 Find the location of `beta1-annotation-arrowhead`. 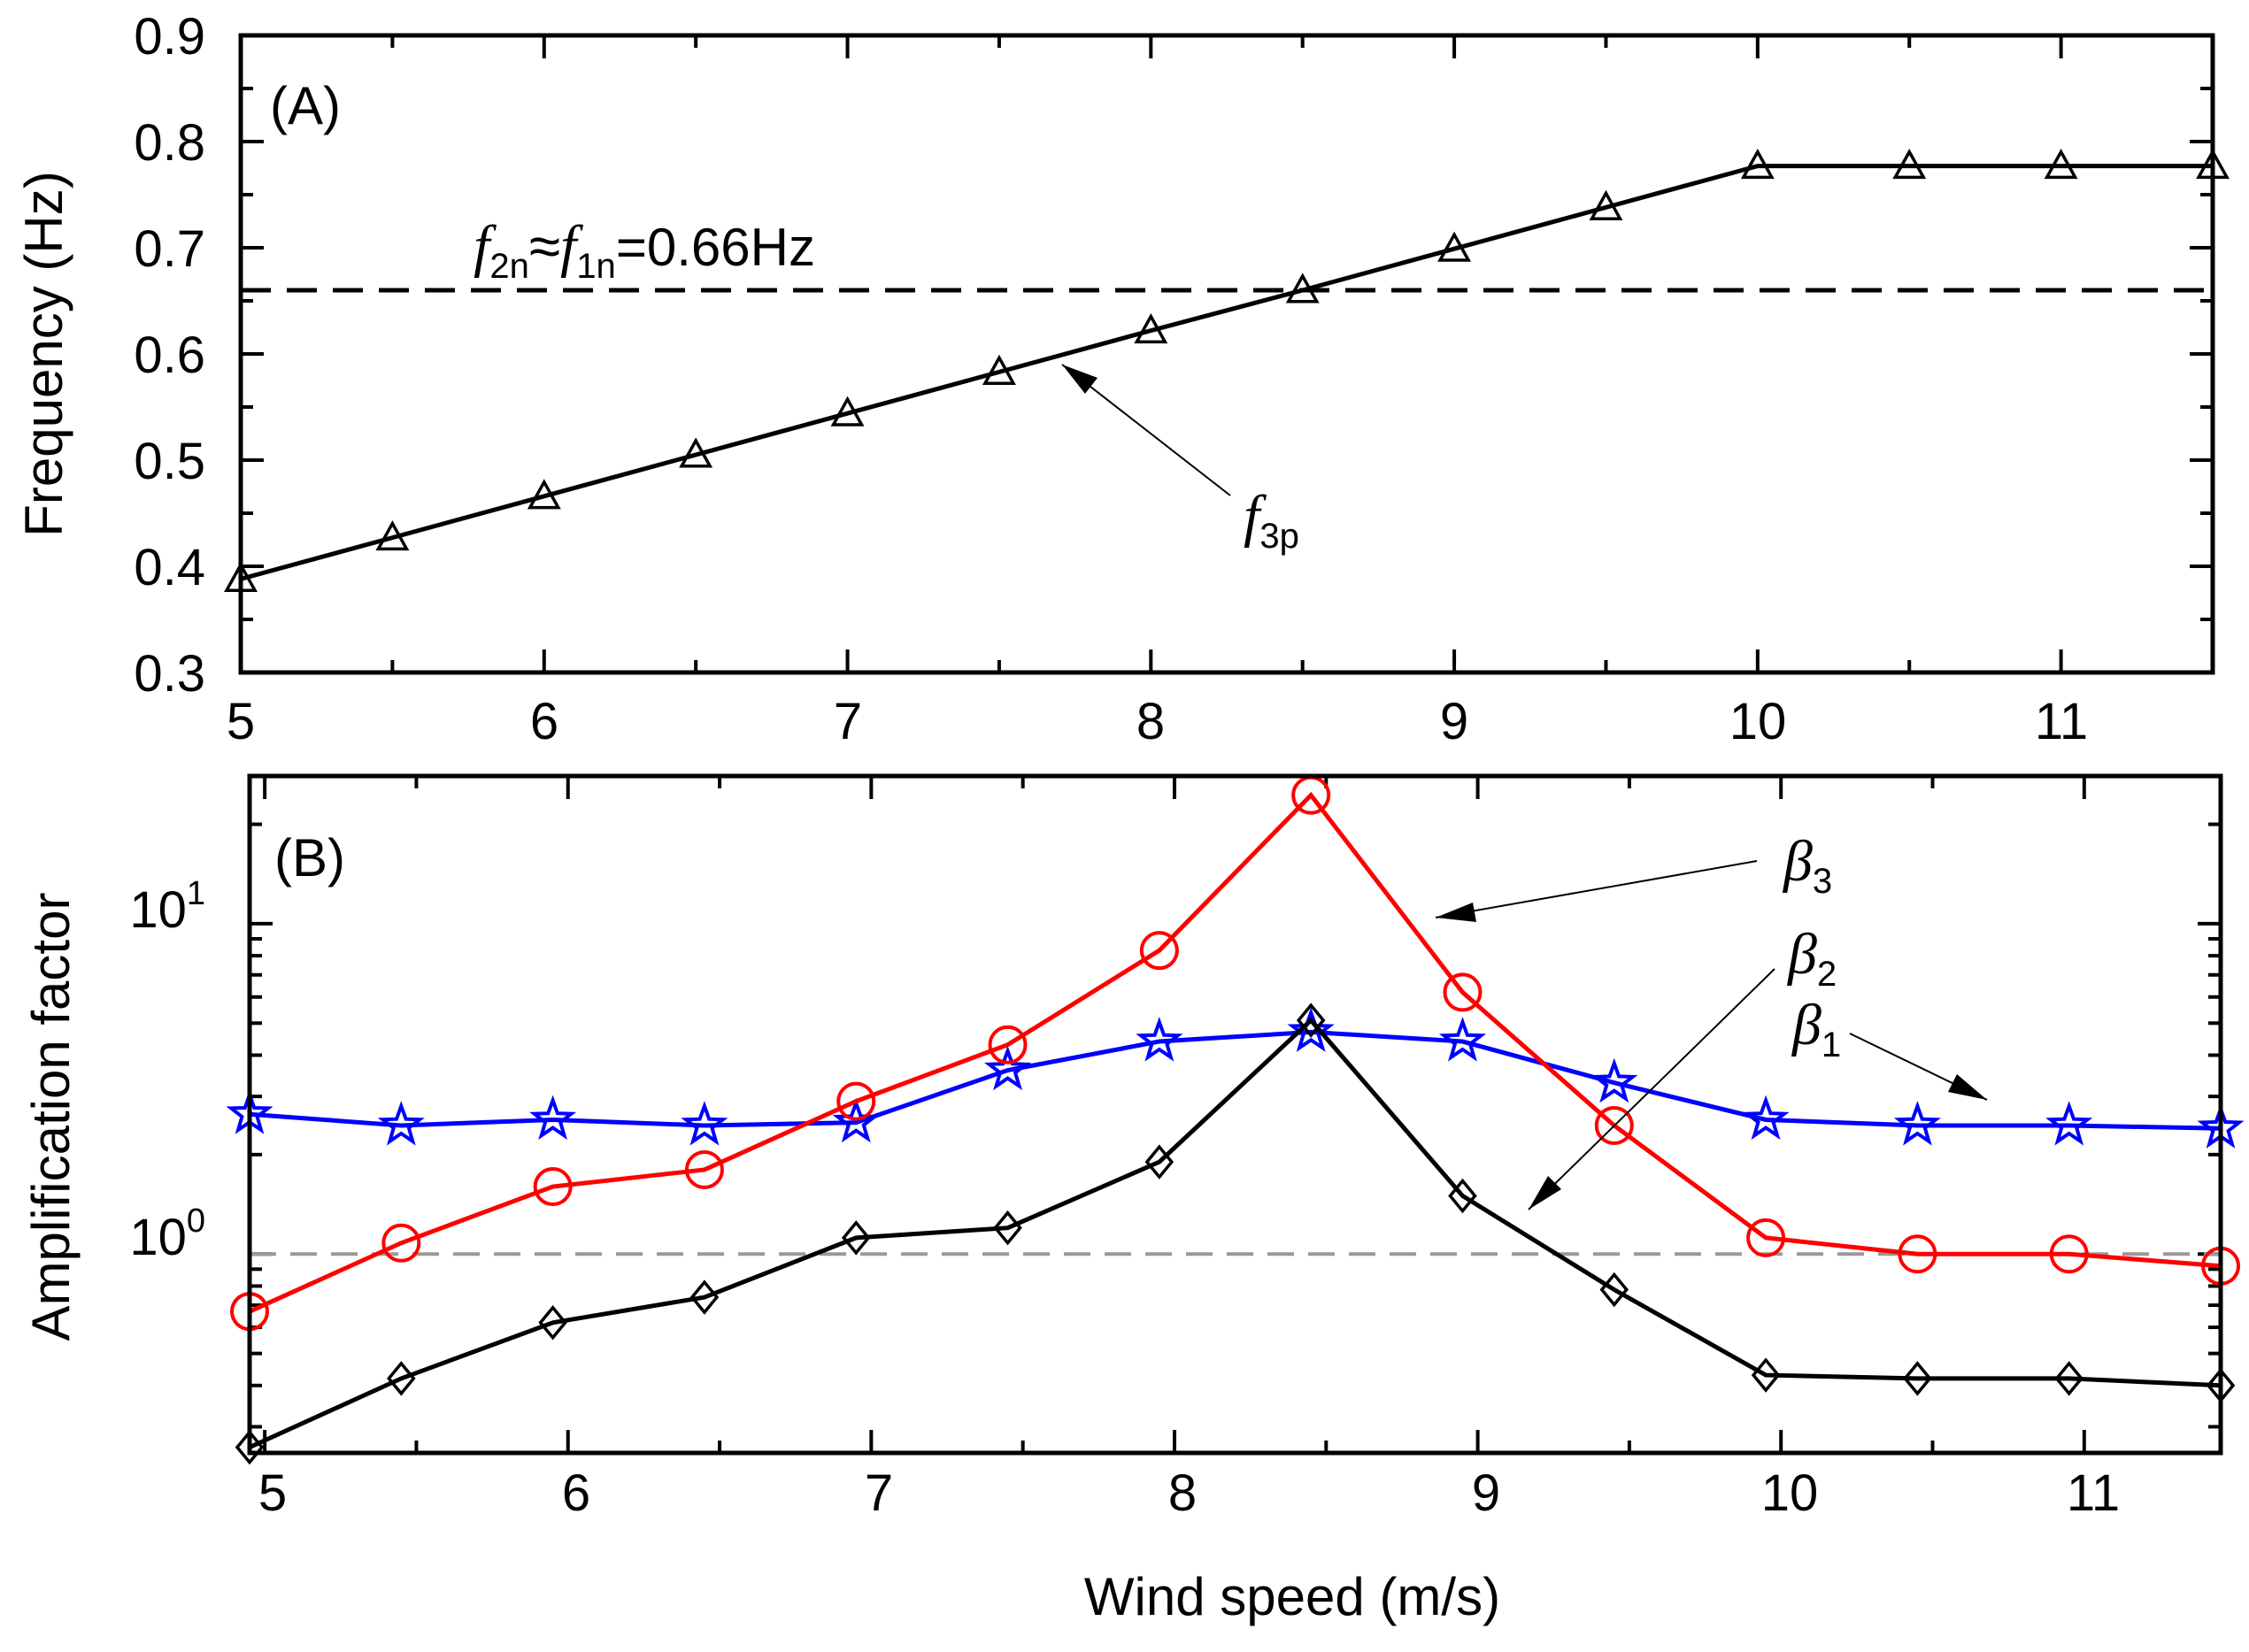

beta1-annotation-arrowhead is located at coordinates (1967, 1087).